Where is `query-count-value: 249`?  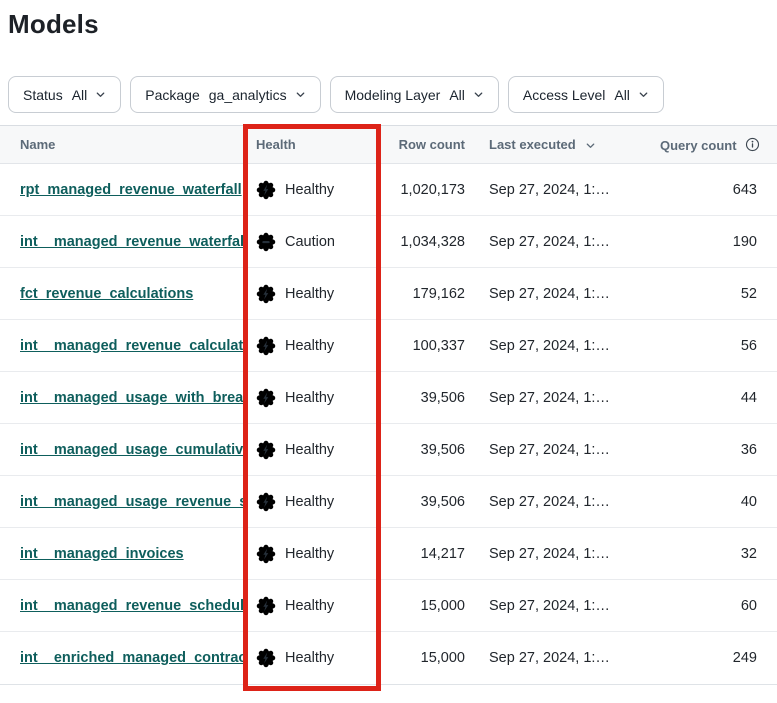 query-count-value: 249 is located at coordinates (744, 658).